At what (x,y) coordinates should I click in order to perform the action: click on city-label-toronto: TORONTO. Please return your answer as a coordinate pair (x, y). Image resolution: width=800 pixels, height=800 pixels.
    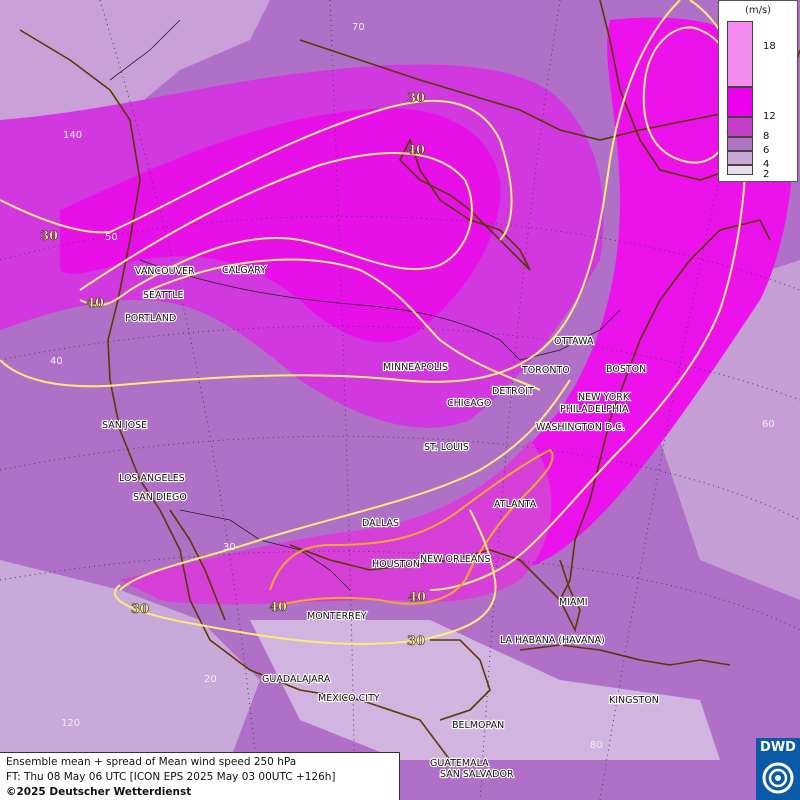
    Looking at the image, I should click on (545, 370).